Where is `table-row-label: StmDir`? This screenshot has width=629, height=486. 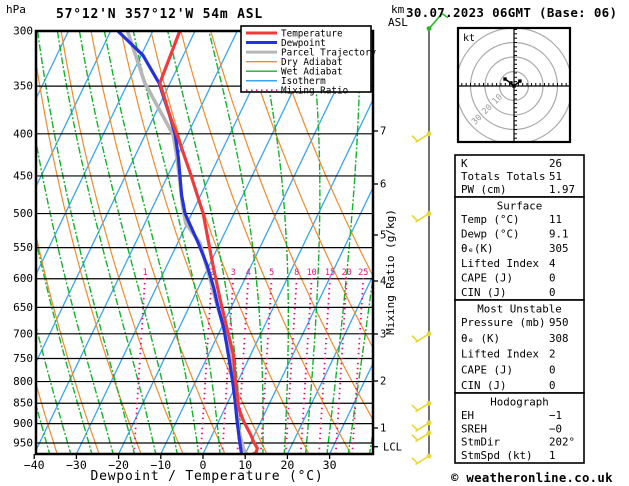
table-row-label: StmDir is located at coordinates (481, 442).